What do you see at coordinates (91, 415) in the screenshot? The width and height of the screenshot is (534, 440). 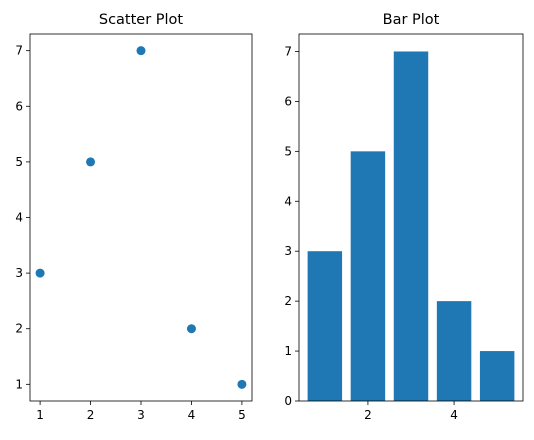 I see `scatter-x-tick-label-1: 2` at bounding box center [91, 415].